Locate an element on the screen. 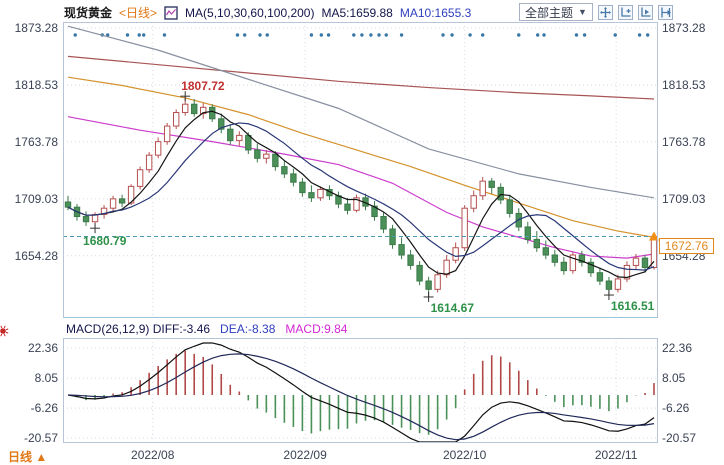  ma5-value-label: MA5:1659.88 is located at coordinates (357, 12).